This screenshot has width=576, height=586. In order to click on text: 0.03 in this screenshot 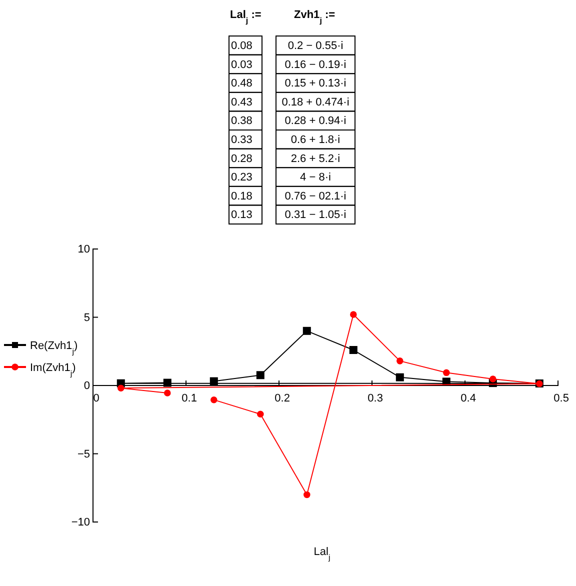, I will do `click(241, 64)`.